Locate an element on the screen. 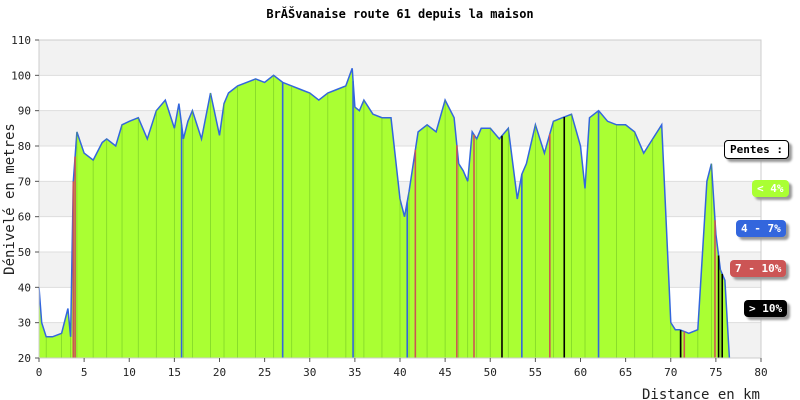 The height and width of the screenshot is (400, 800). x-tick-label: 80 is located at coordinates (760, 372).